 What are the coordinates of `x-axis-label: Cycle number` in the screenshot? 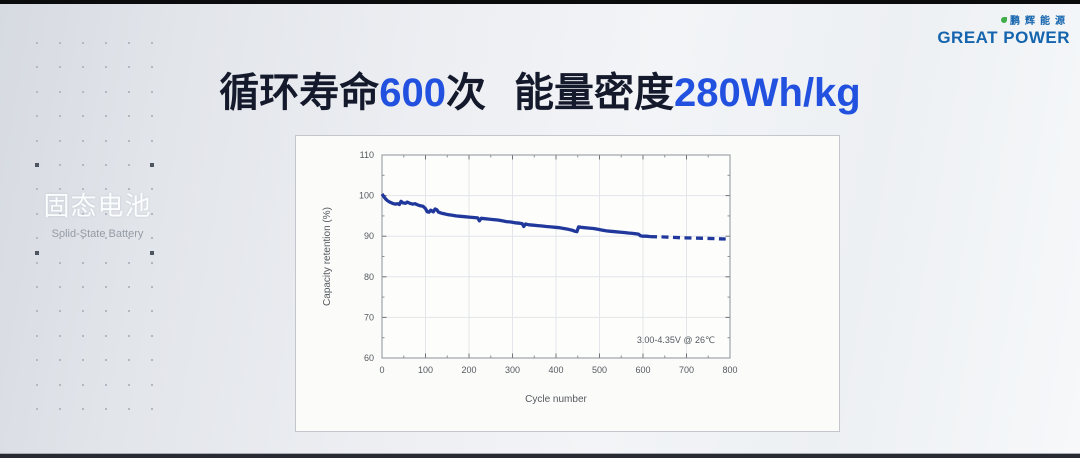 It's located at (556, 399).